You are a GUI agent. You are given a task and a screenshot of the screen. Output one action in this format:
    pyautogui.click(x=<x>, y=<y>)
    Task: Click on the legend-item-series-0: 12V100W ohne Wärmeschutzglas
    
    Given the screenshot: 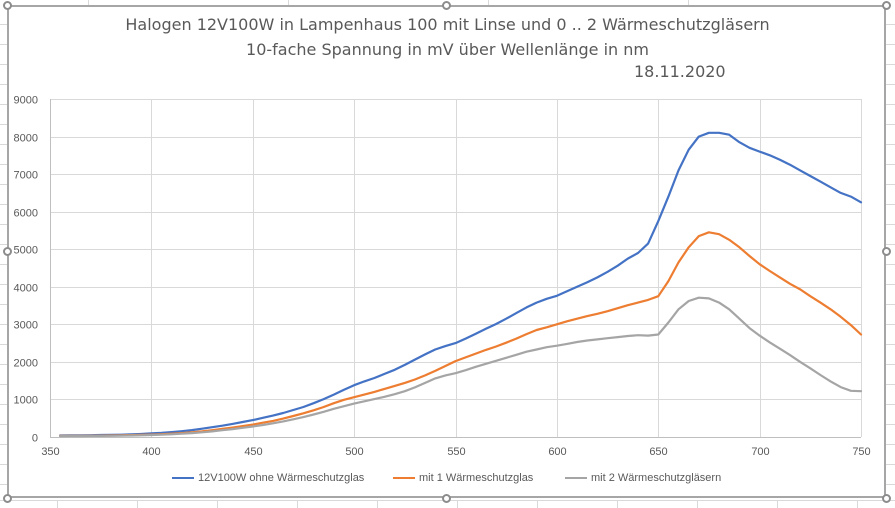 What is the action you would take?
    pyautogui.click(x=268, y=478)
    